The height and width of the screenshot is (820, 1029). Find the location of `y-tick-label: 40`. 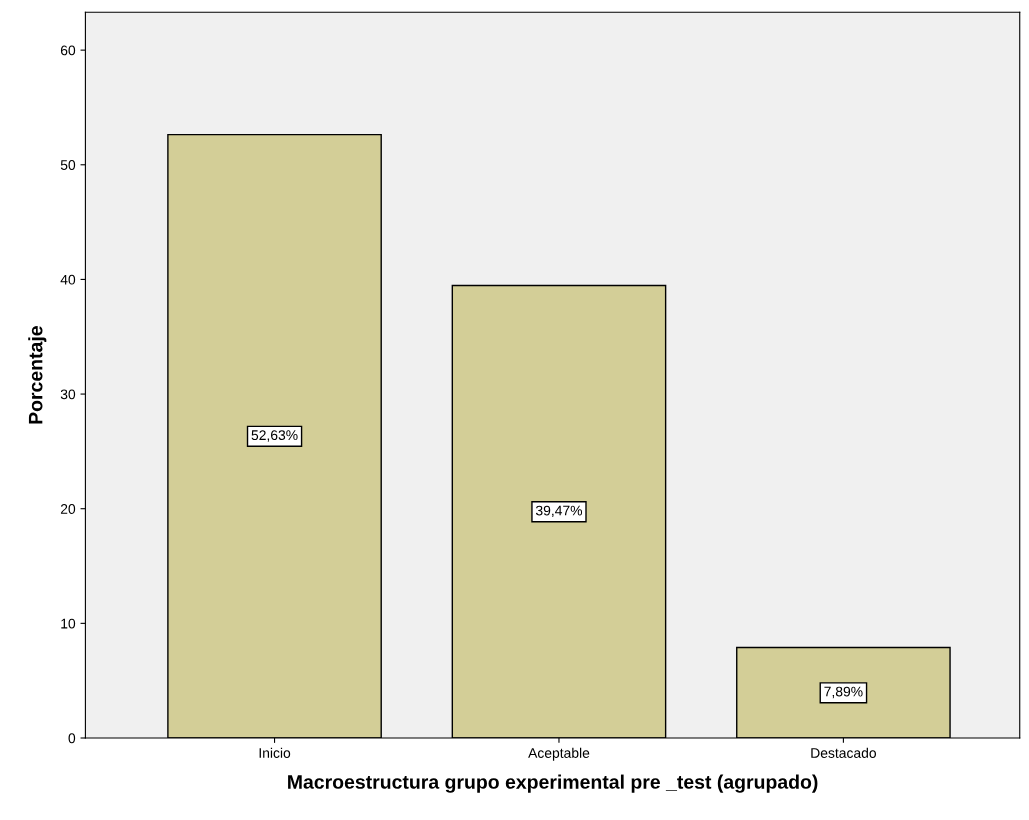

y-tick-label: 40 is located at coordinates (68, 279).